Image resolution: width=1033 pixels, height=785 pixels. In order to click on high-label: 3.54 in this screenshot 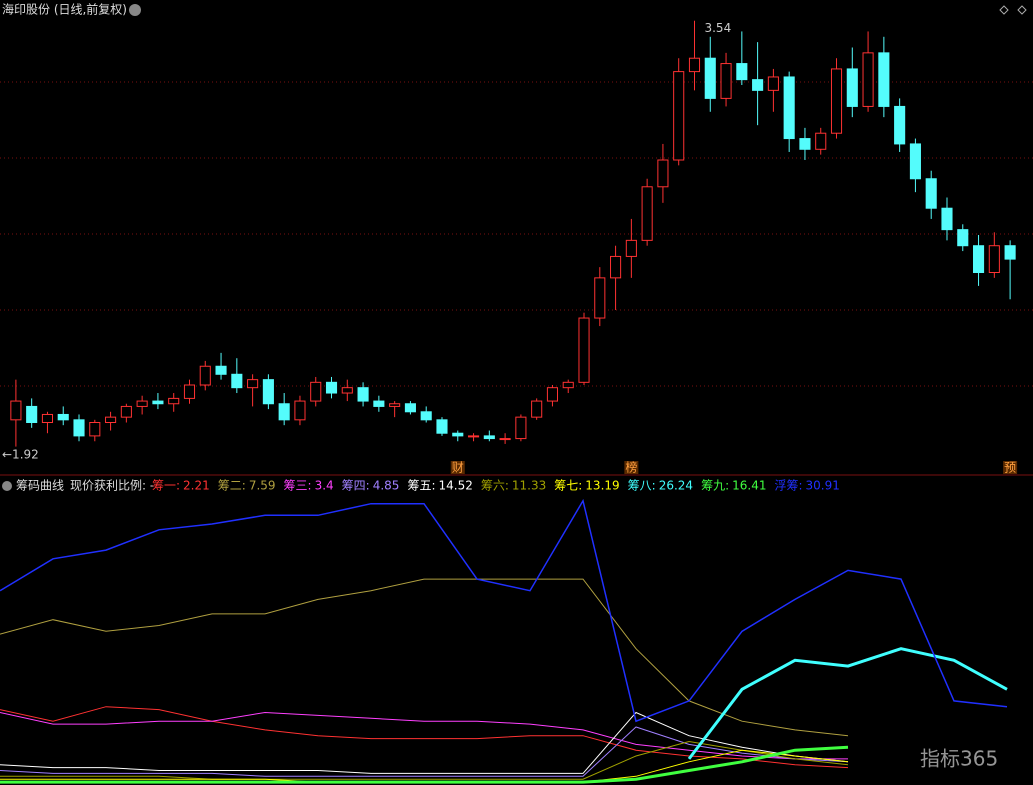, I will do `click(717, 28)`.